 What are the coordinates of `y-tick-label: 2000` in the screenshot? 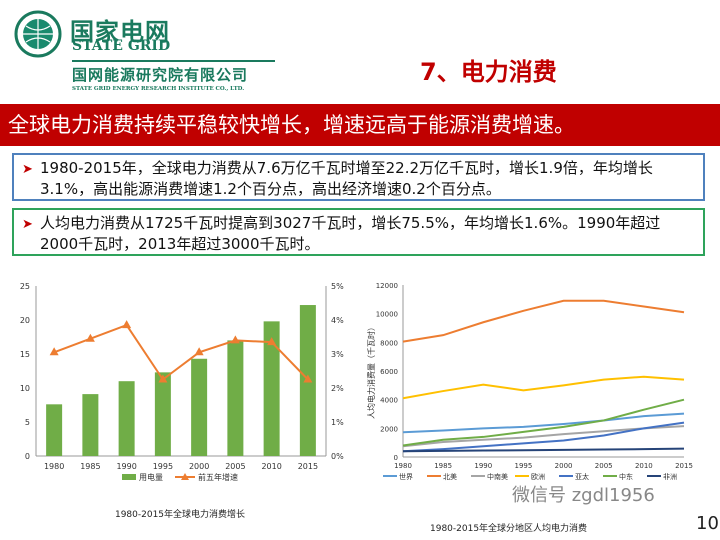 It's located at (389, 429).